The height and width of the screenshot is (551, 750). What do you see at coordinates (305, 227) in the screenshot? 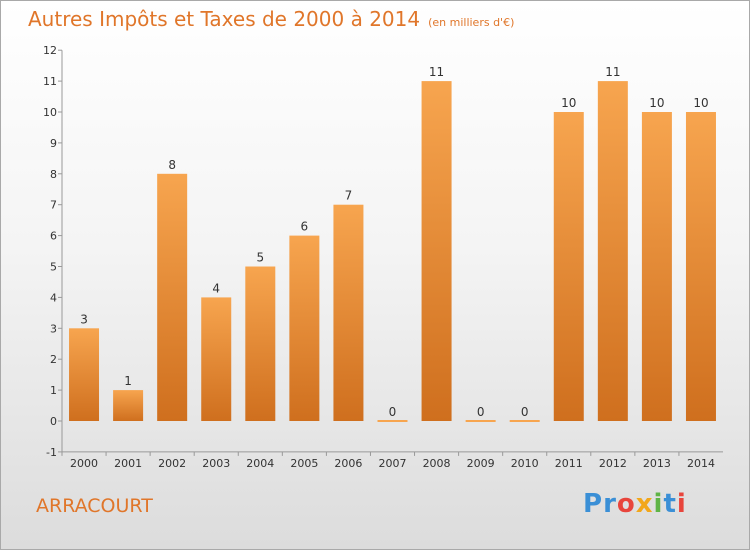
I see `data-label: 6` at bounding box center [305, 227].